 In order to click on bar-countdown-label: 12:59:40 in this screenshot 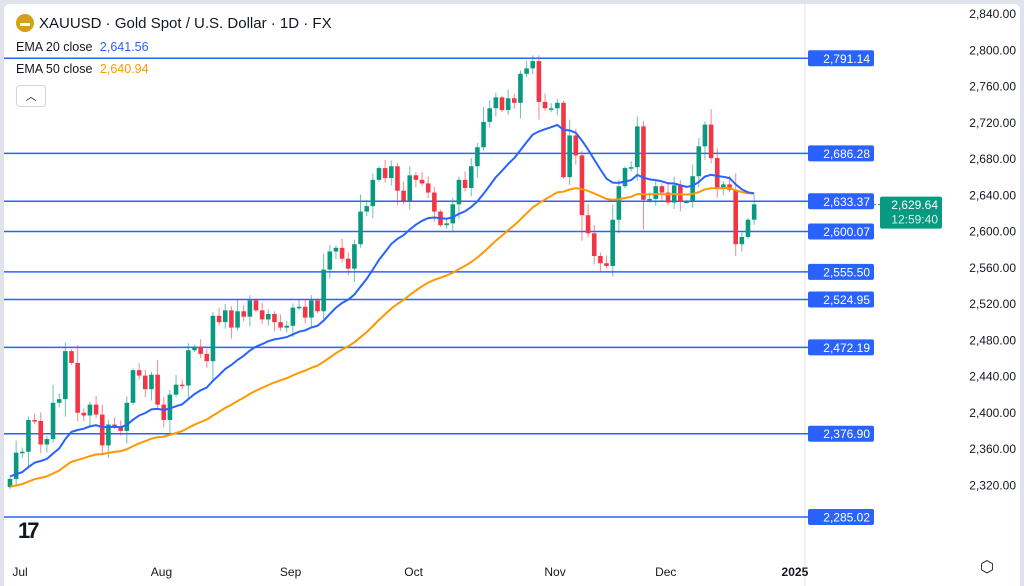, I will do `click(914, 220)`.